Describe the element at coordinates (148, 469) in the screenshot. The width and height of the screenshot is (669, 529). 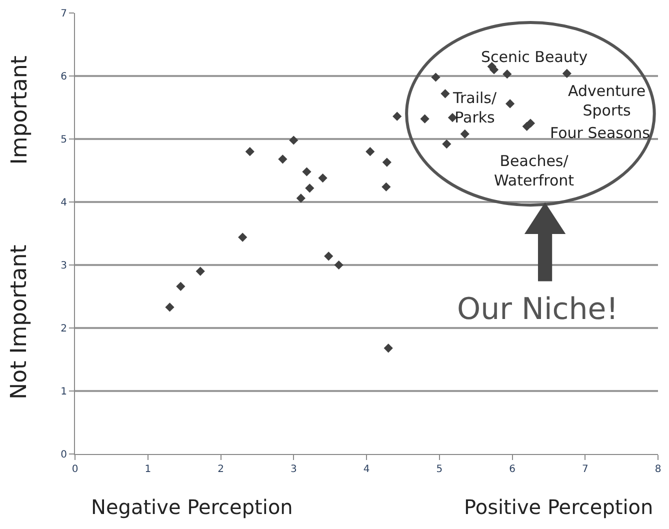
I see `x-tick-label: 1` at that location.